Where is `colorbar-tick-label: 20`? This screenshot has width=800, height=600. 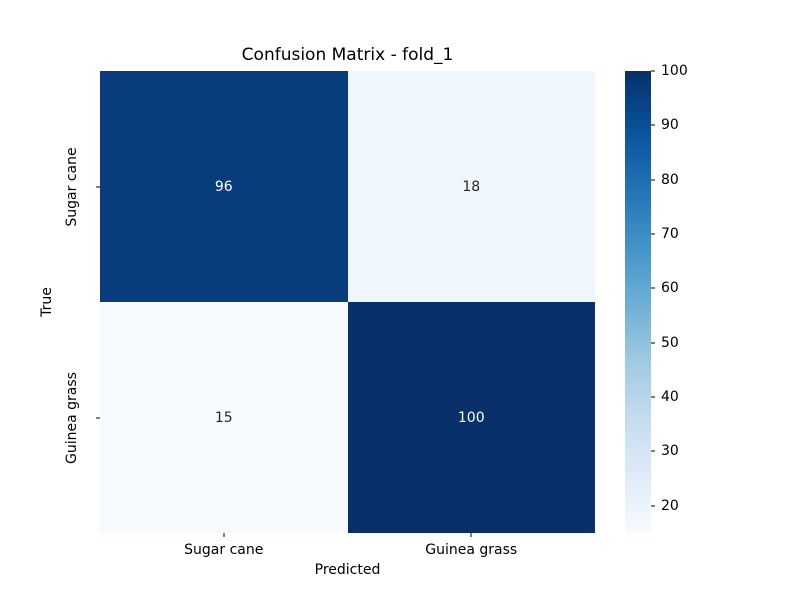
colorbar-tick-label: 20 is located at coordinates (670, 505).